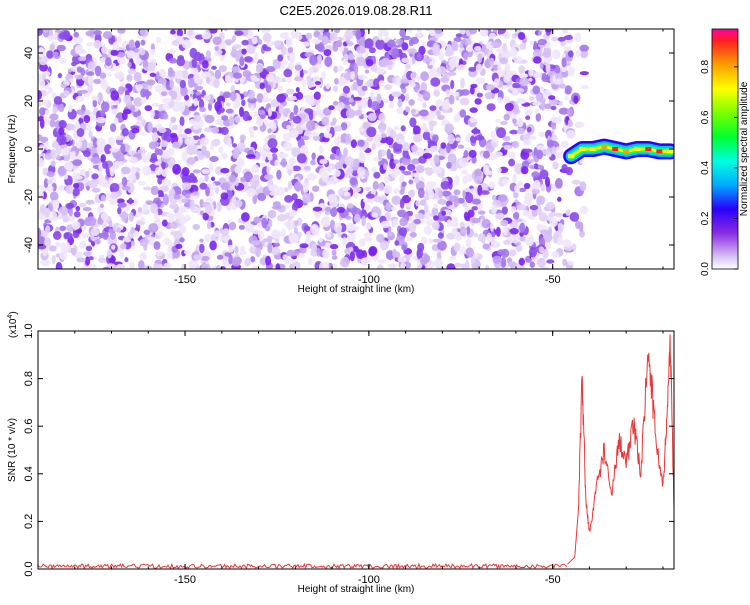 The height and width of the screenshot is (605, 750). What do you see at coordinates (620, 449) in the screenshot?
I see `snr-series-line` at bounding box center [620, 449].